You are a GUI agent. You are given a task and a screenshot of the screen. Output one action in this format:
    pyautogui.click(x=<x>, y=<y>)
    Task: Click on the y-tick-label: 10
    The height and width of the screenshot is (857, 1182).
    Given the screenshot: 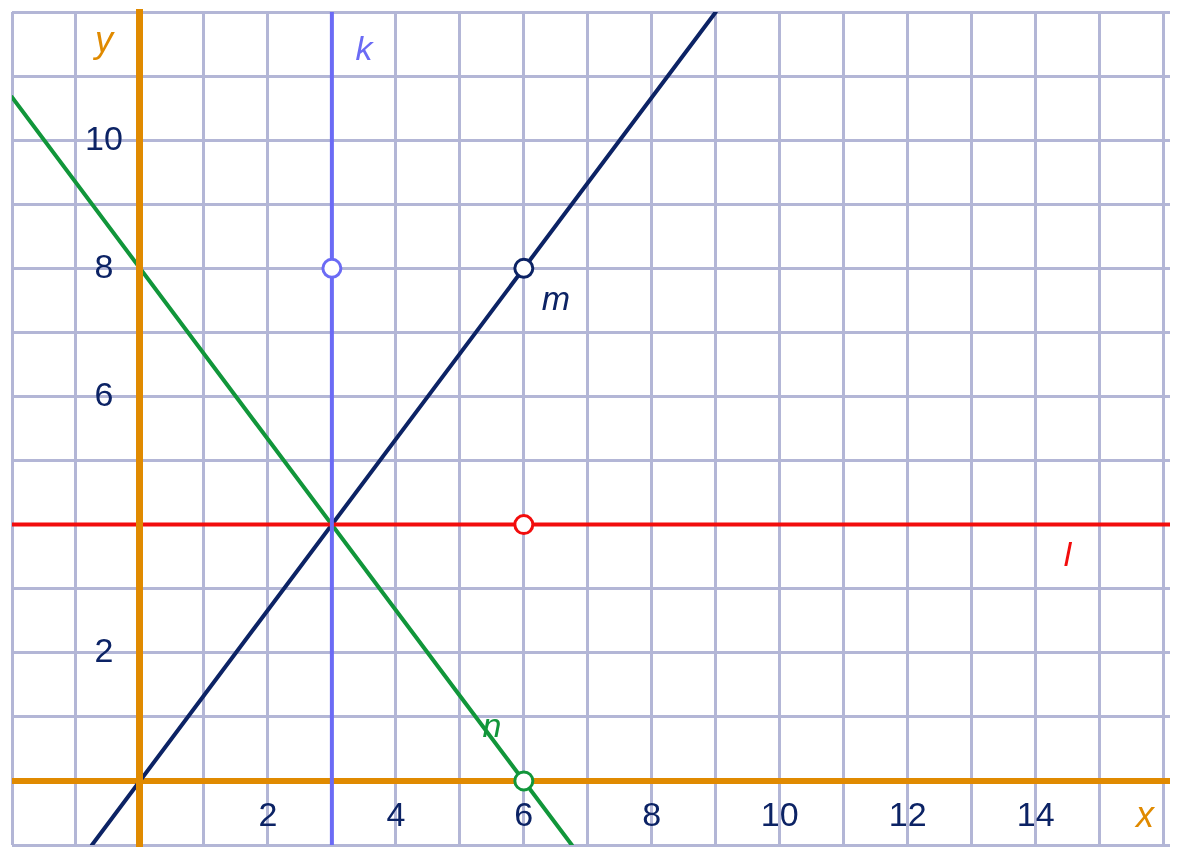 What is the action you would take?
    pyautogui.click(x=104, y=137)
    